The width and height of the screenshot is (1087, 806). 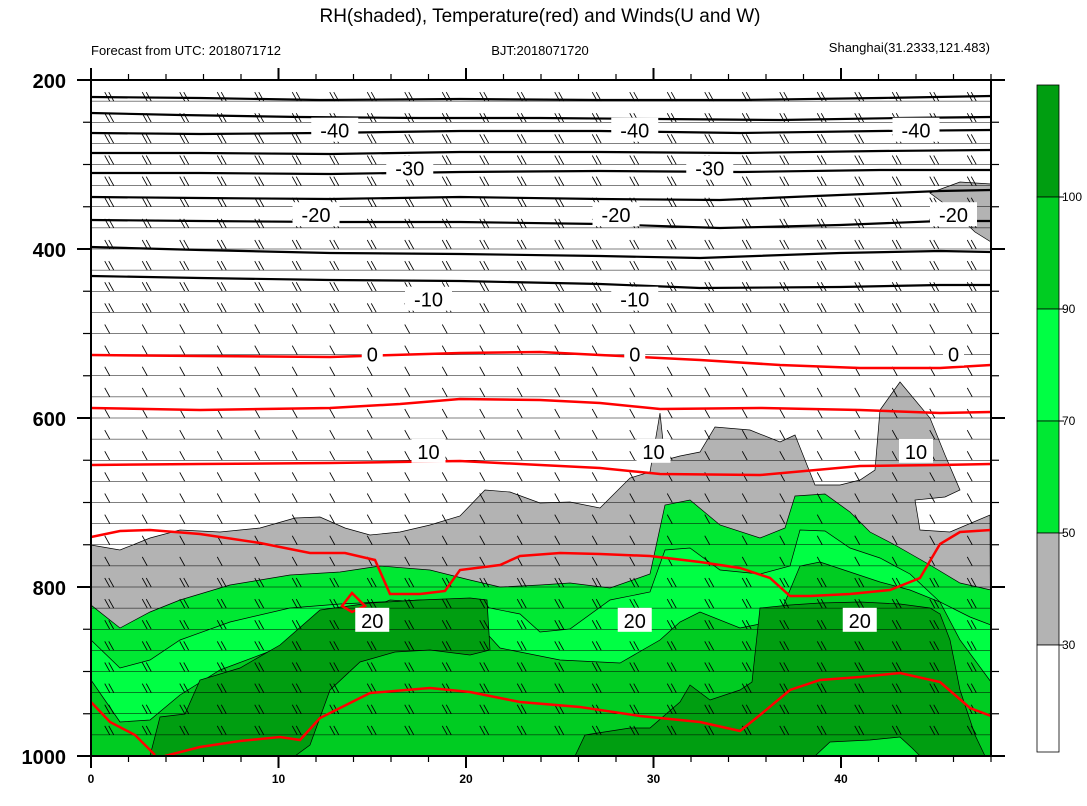 I want to click on contour-label: -30, so click(x=409, y=170).